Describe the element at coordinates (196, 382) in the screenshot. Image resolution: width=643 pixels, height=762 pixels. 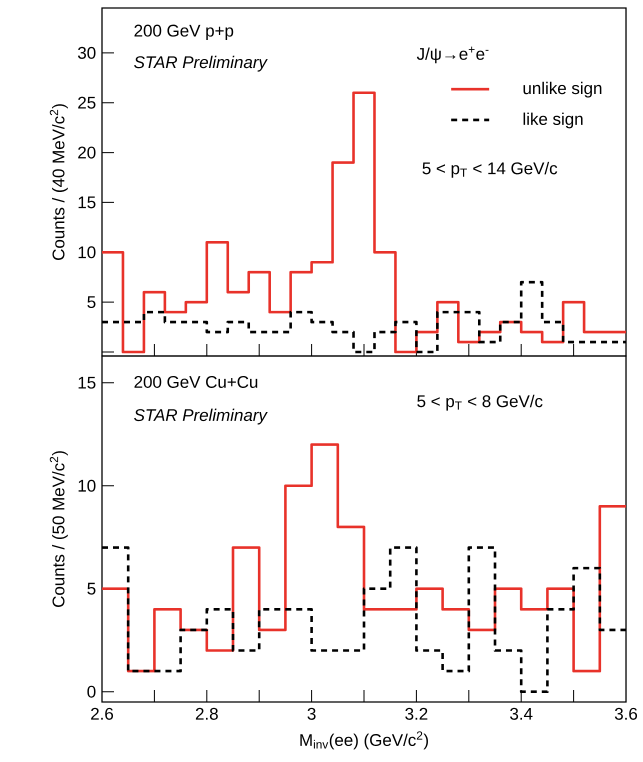
I see `annotation: 200 GeV Cu+Cu` at that location.